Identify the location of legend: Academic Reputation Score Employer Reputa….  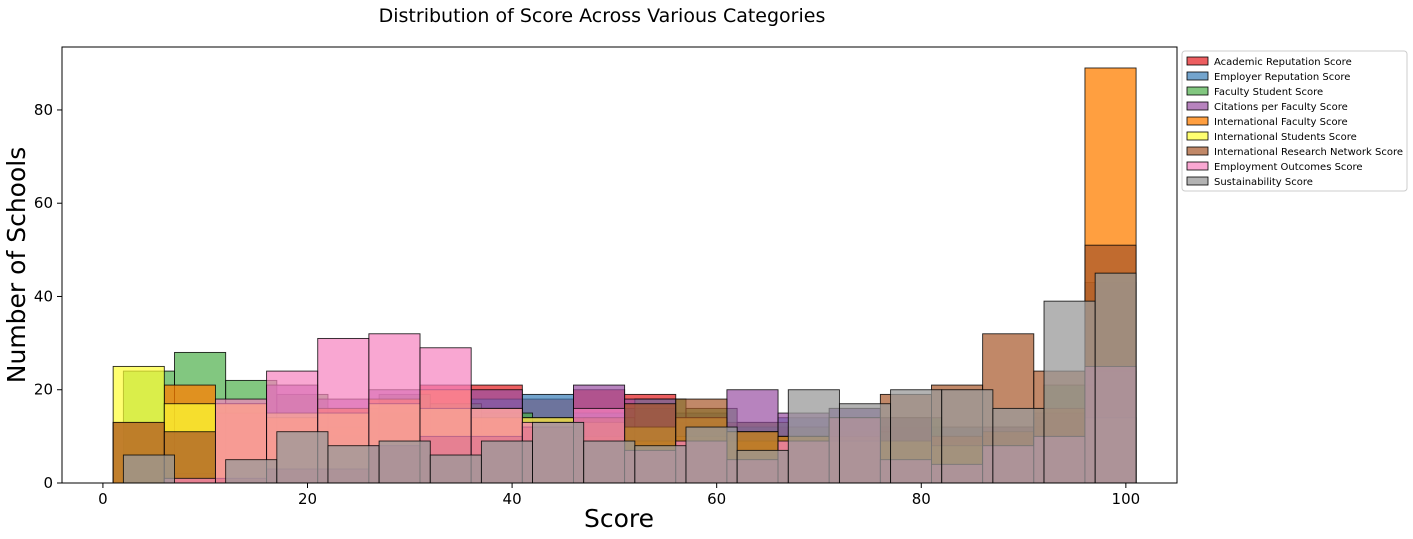
(1294, 121).